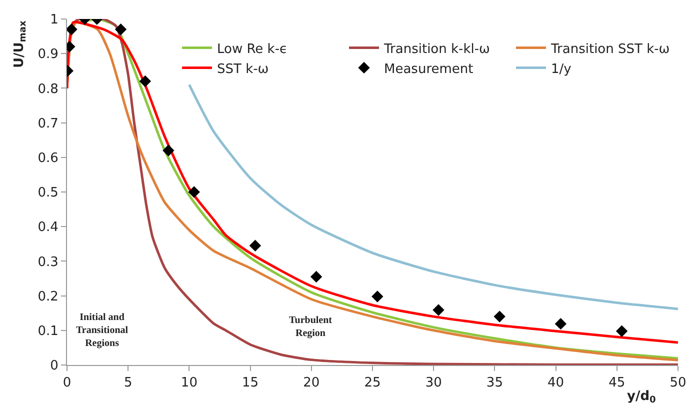 The image size is (698, 409). Describe the element at coordinates (243, 69) in the screenshot. I see `legend-label: SST k-ω` at that location.